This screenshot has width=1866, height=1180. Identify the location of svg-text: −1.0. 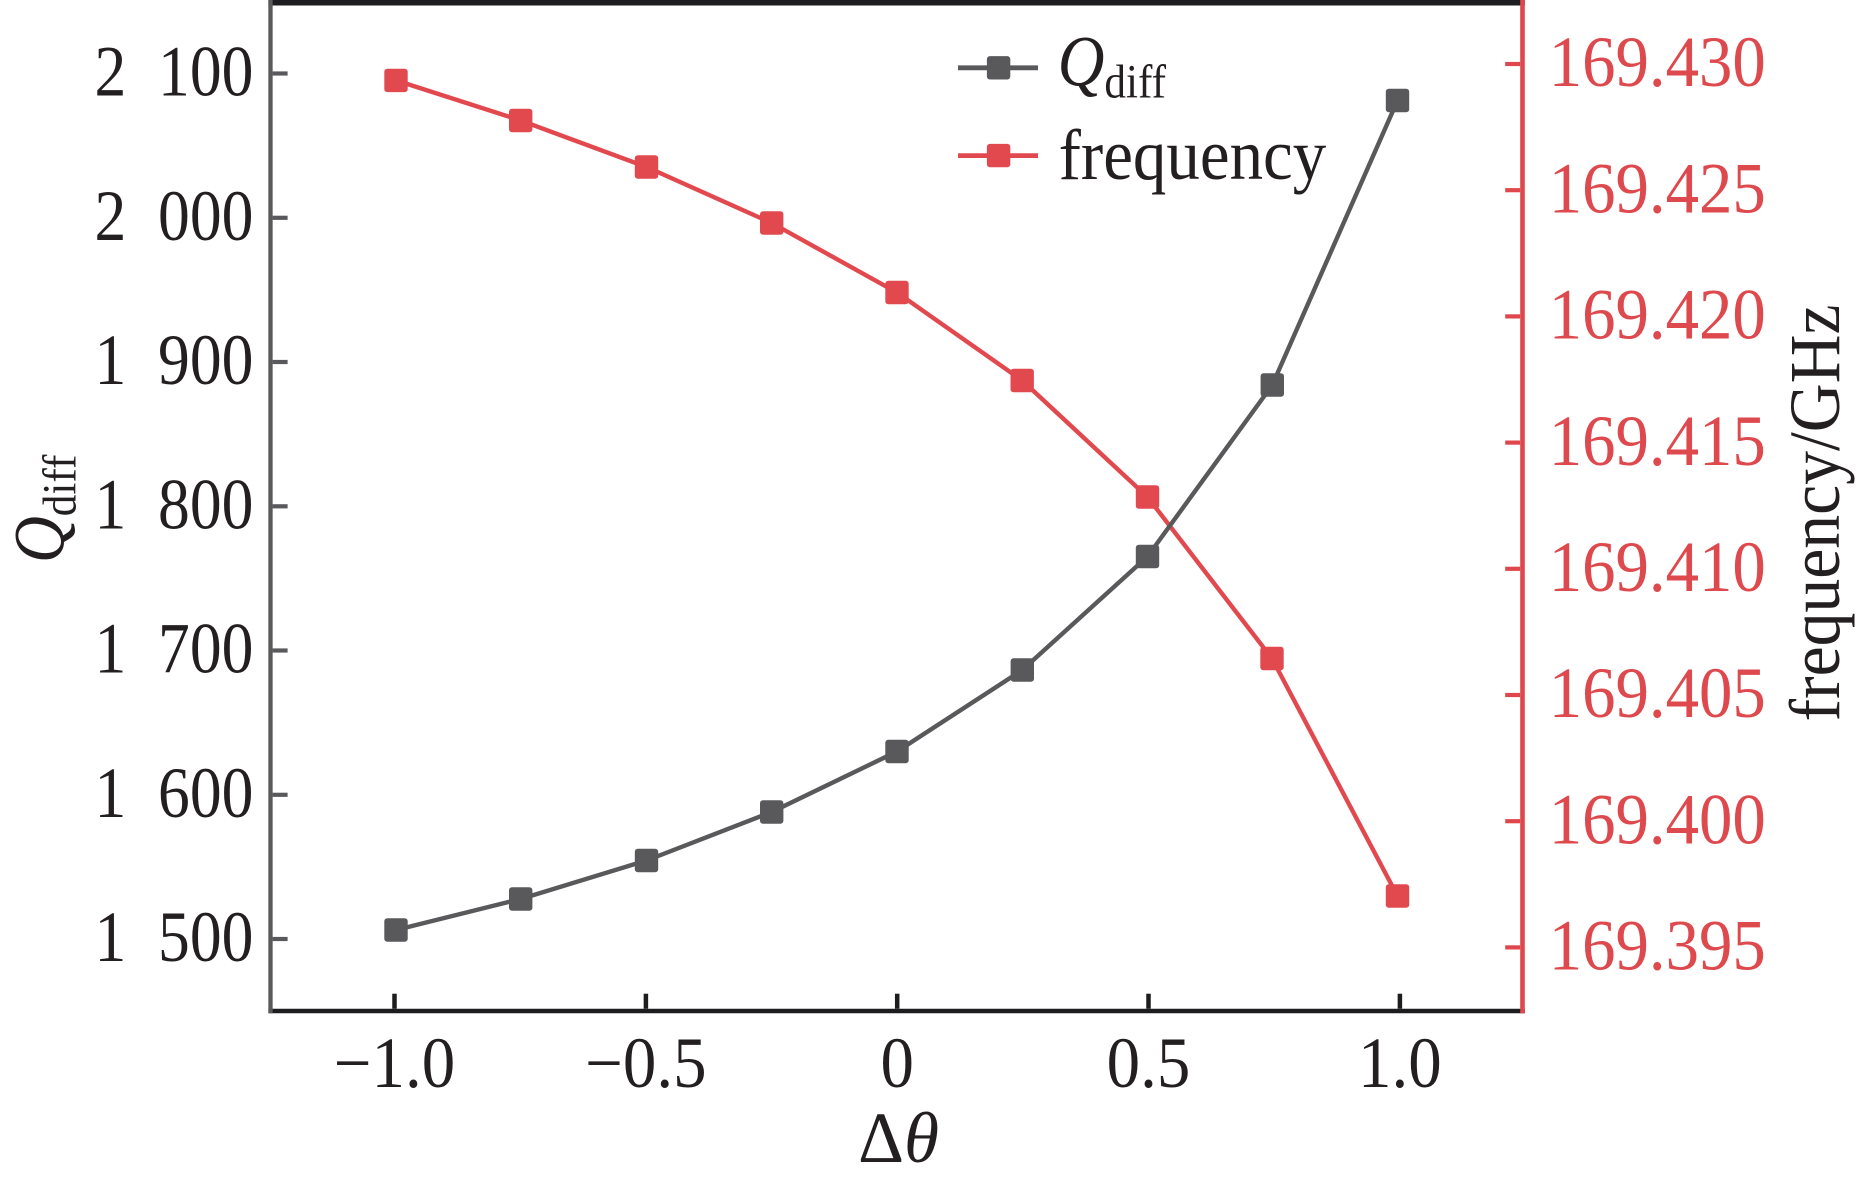
(394, 1064).